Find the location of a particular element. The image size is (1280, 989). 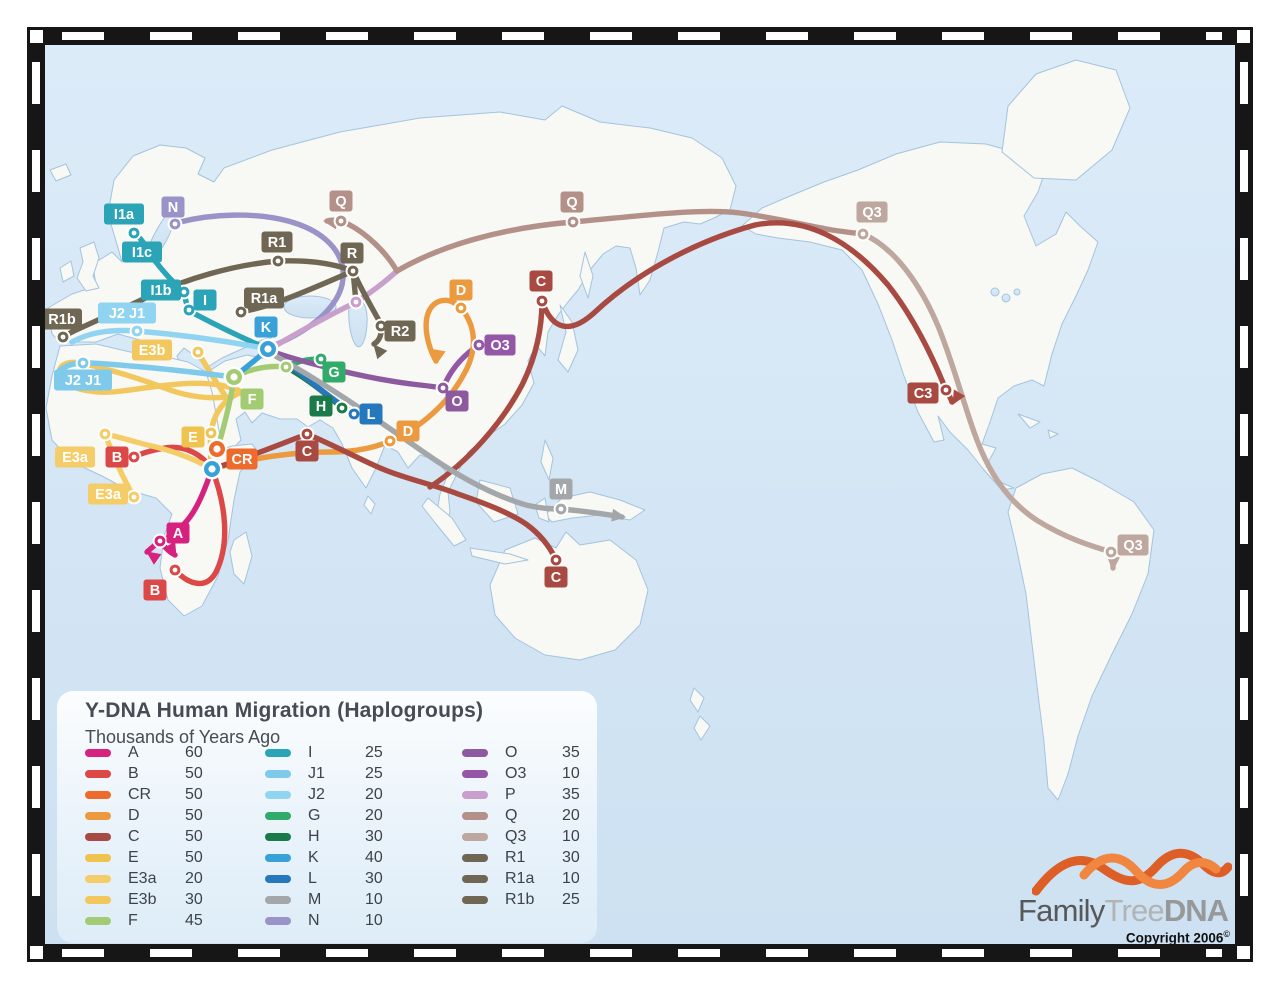

legend-label: E3a is located at coordinates (142, 878).